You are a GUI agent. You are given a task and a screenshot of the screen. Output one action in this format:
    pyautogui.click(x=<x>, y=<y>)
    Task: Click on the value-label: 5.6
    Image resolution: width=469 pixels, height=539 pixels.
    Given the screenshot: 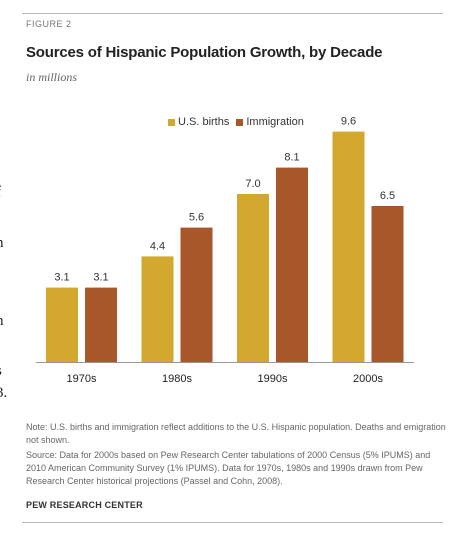 What is the action you would take?
    pyautogui.click(x=196, y=218)
    